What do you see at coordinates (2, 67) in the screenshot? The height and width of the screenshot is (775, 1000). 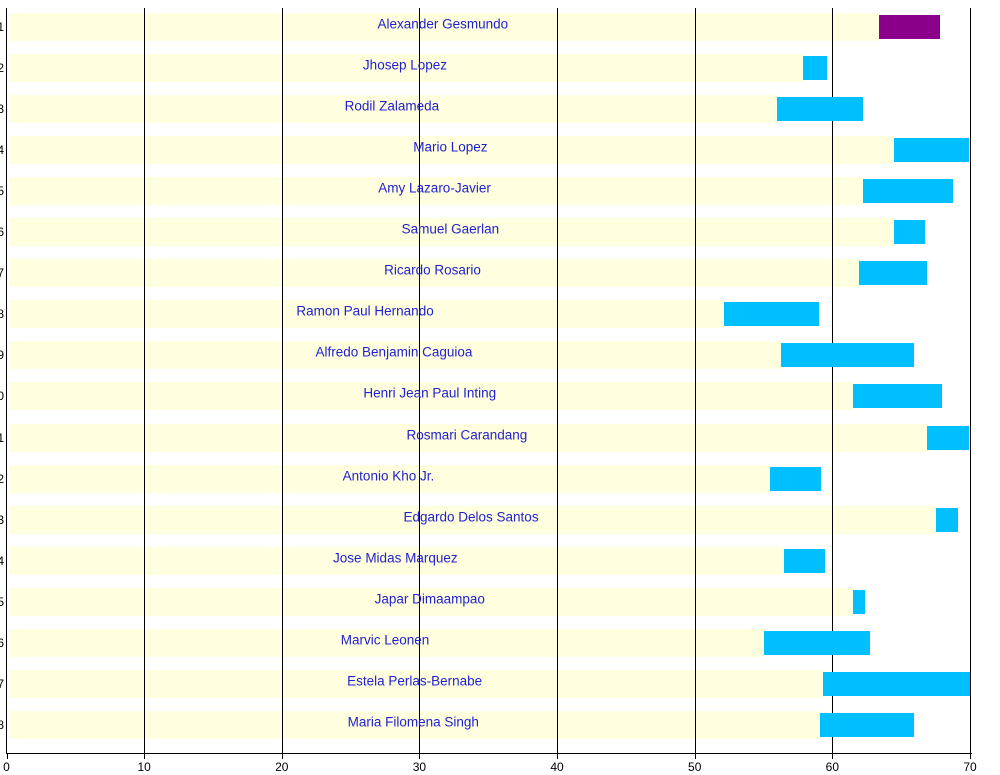 I see `row-number: 2` at bounding box center [2, 67].